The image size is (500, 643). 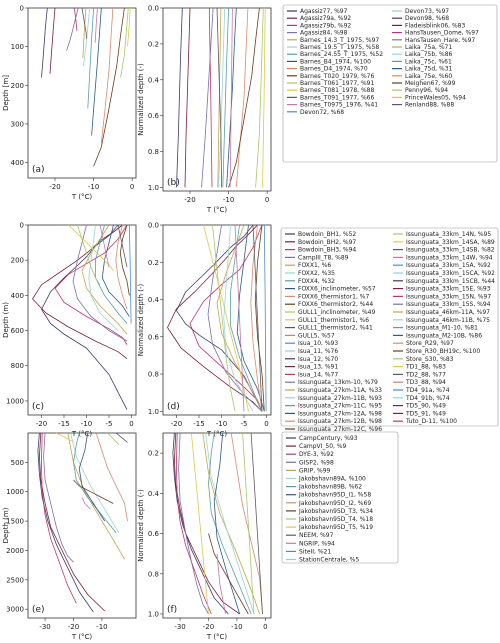 What do you see at coordinates (328, 438) in the screenshot?
I see `legend-group3-entry: CampCentury, %93` at bounding box center [328, 438].